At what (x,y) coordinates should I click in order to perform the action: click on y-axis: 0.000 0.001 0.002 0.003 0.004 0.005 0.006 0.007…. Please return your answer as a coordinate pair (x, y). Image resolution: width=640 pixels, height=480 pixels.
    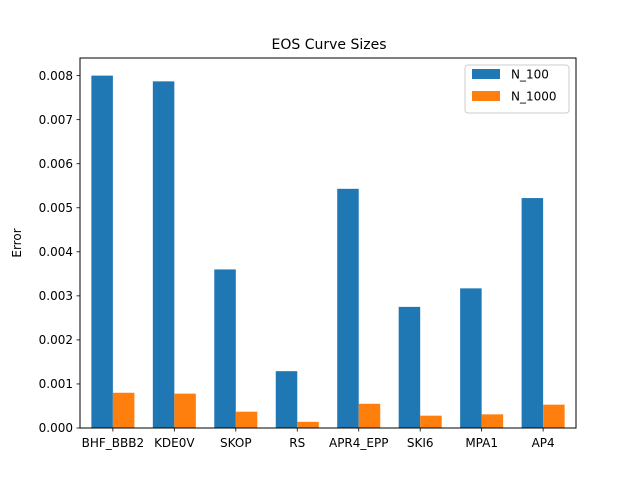
    Looking at the image, I should click on (59, 252).